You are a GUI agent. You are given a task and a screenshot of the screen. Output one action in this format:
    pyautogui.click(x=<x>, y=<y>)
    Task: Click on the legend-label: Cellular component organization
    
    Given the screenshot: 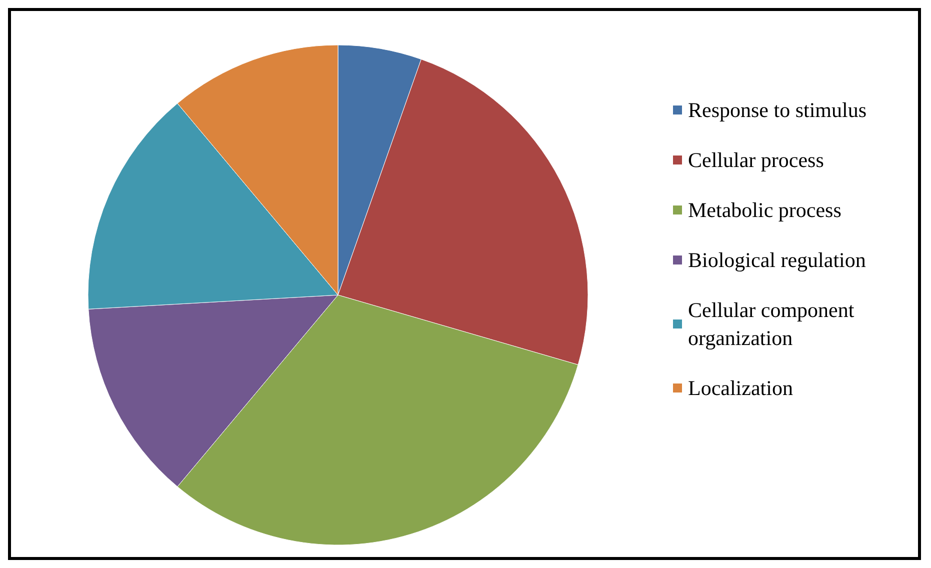 What is the action you would take?
    pyautogui.click(x=774, y=324)
    